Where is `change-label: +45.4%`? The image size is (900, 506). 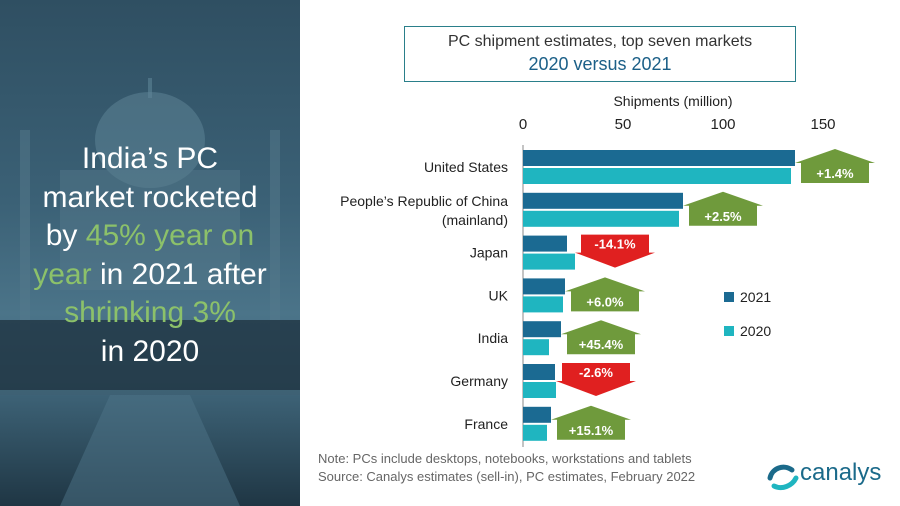
change-label: +45.4% is located at coordinates (601, 344).